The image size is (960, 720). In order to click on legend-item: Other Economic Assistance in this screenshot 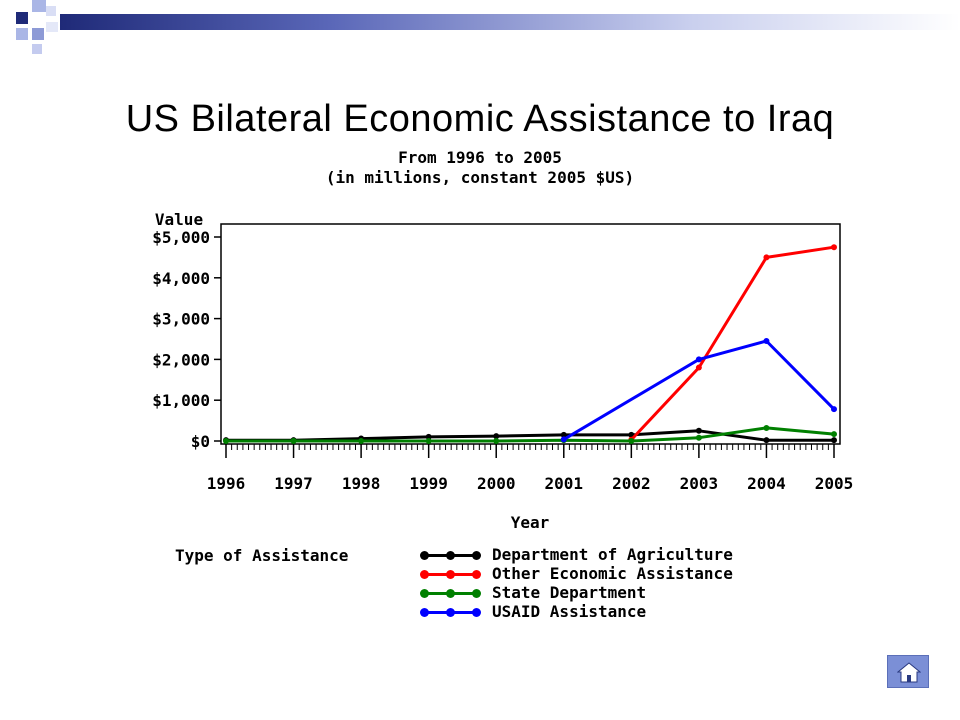, I will do `click(576, 573)`.